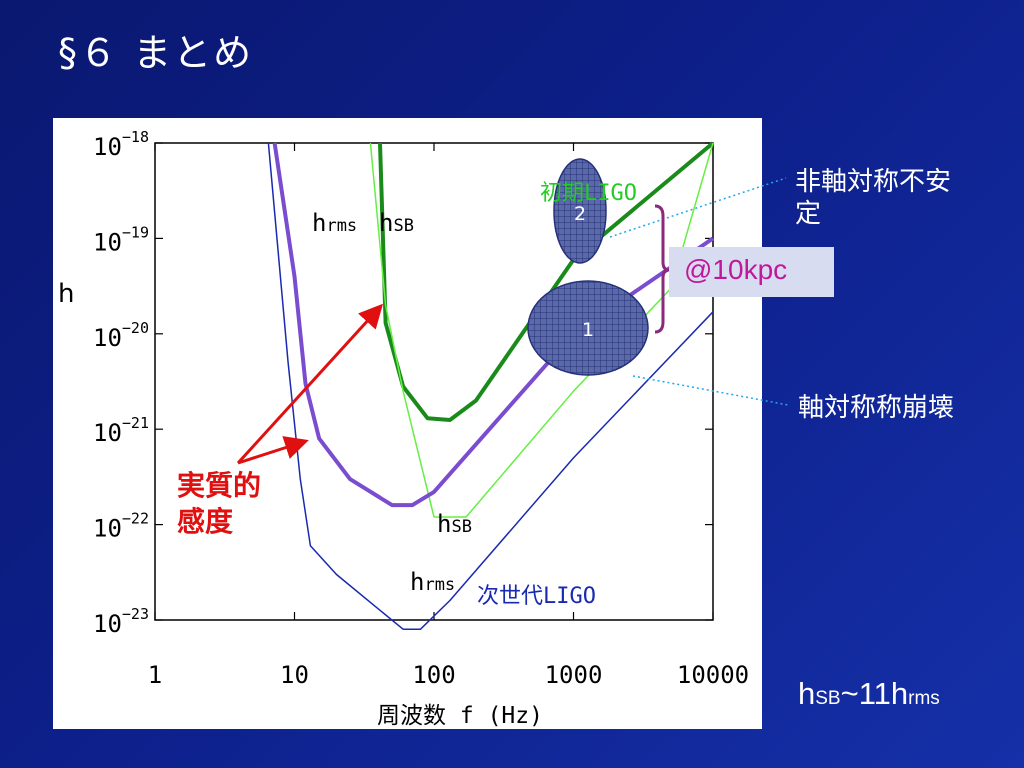 This screenshot has height=768, width=1024. I want to click on y-tick-exp: −19, so click(135, 232).